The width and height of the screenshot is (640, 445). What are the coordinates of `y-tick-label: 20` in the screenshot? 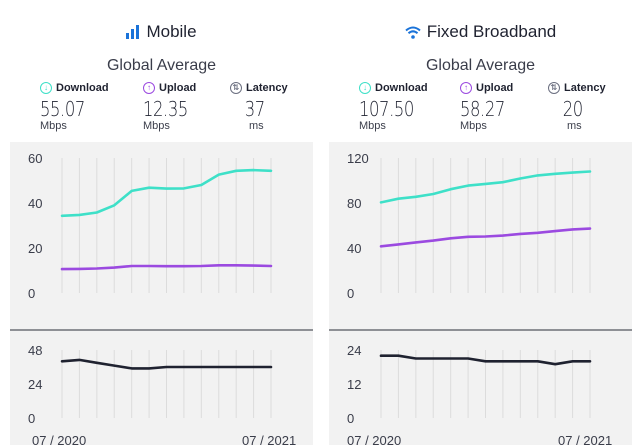 It's located at (35, 248).